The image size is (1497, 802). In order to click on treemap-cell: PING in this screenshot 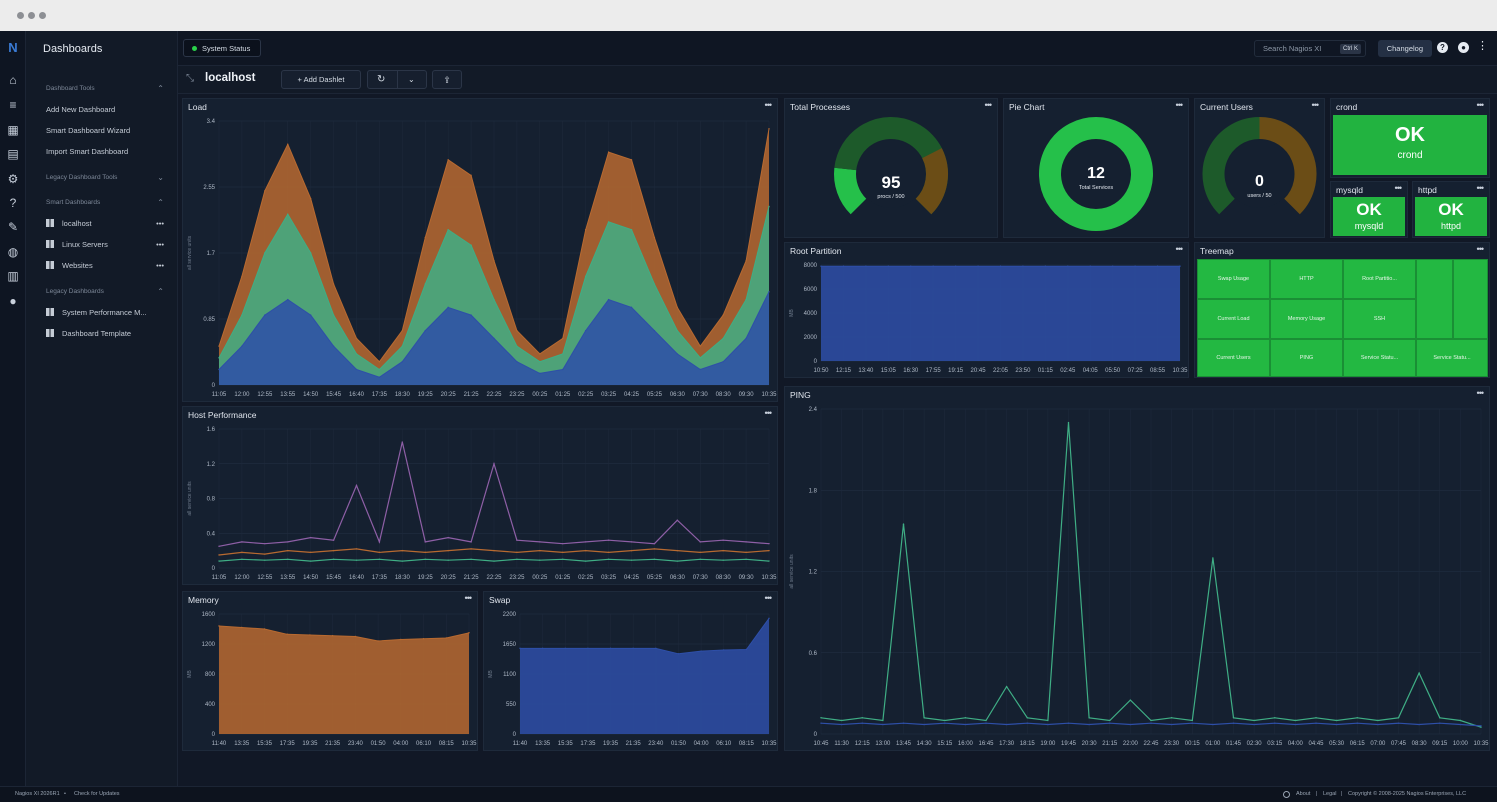, I will do `click(1306, 358)`.